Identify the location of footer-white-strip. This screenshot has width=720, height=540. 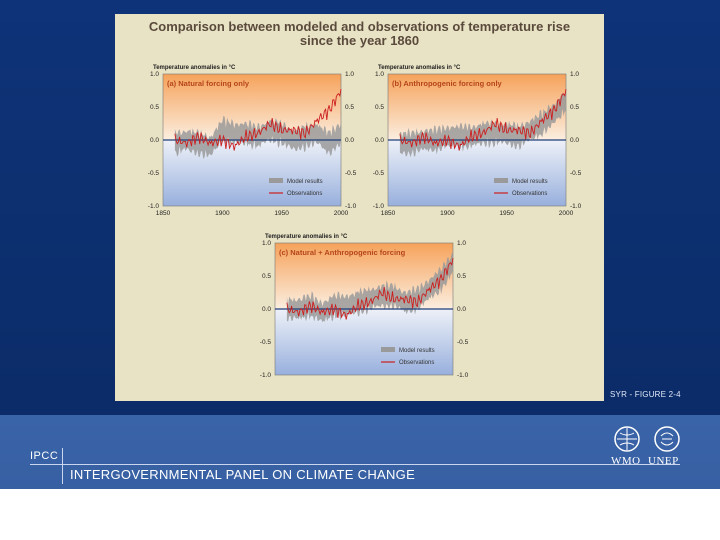
(360, 514).